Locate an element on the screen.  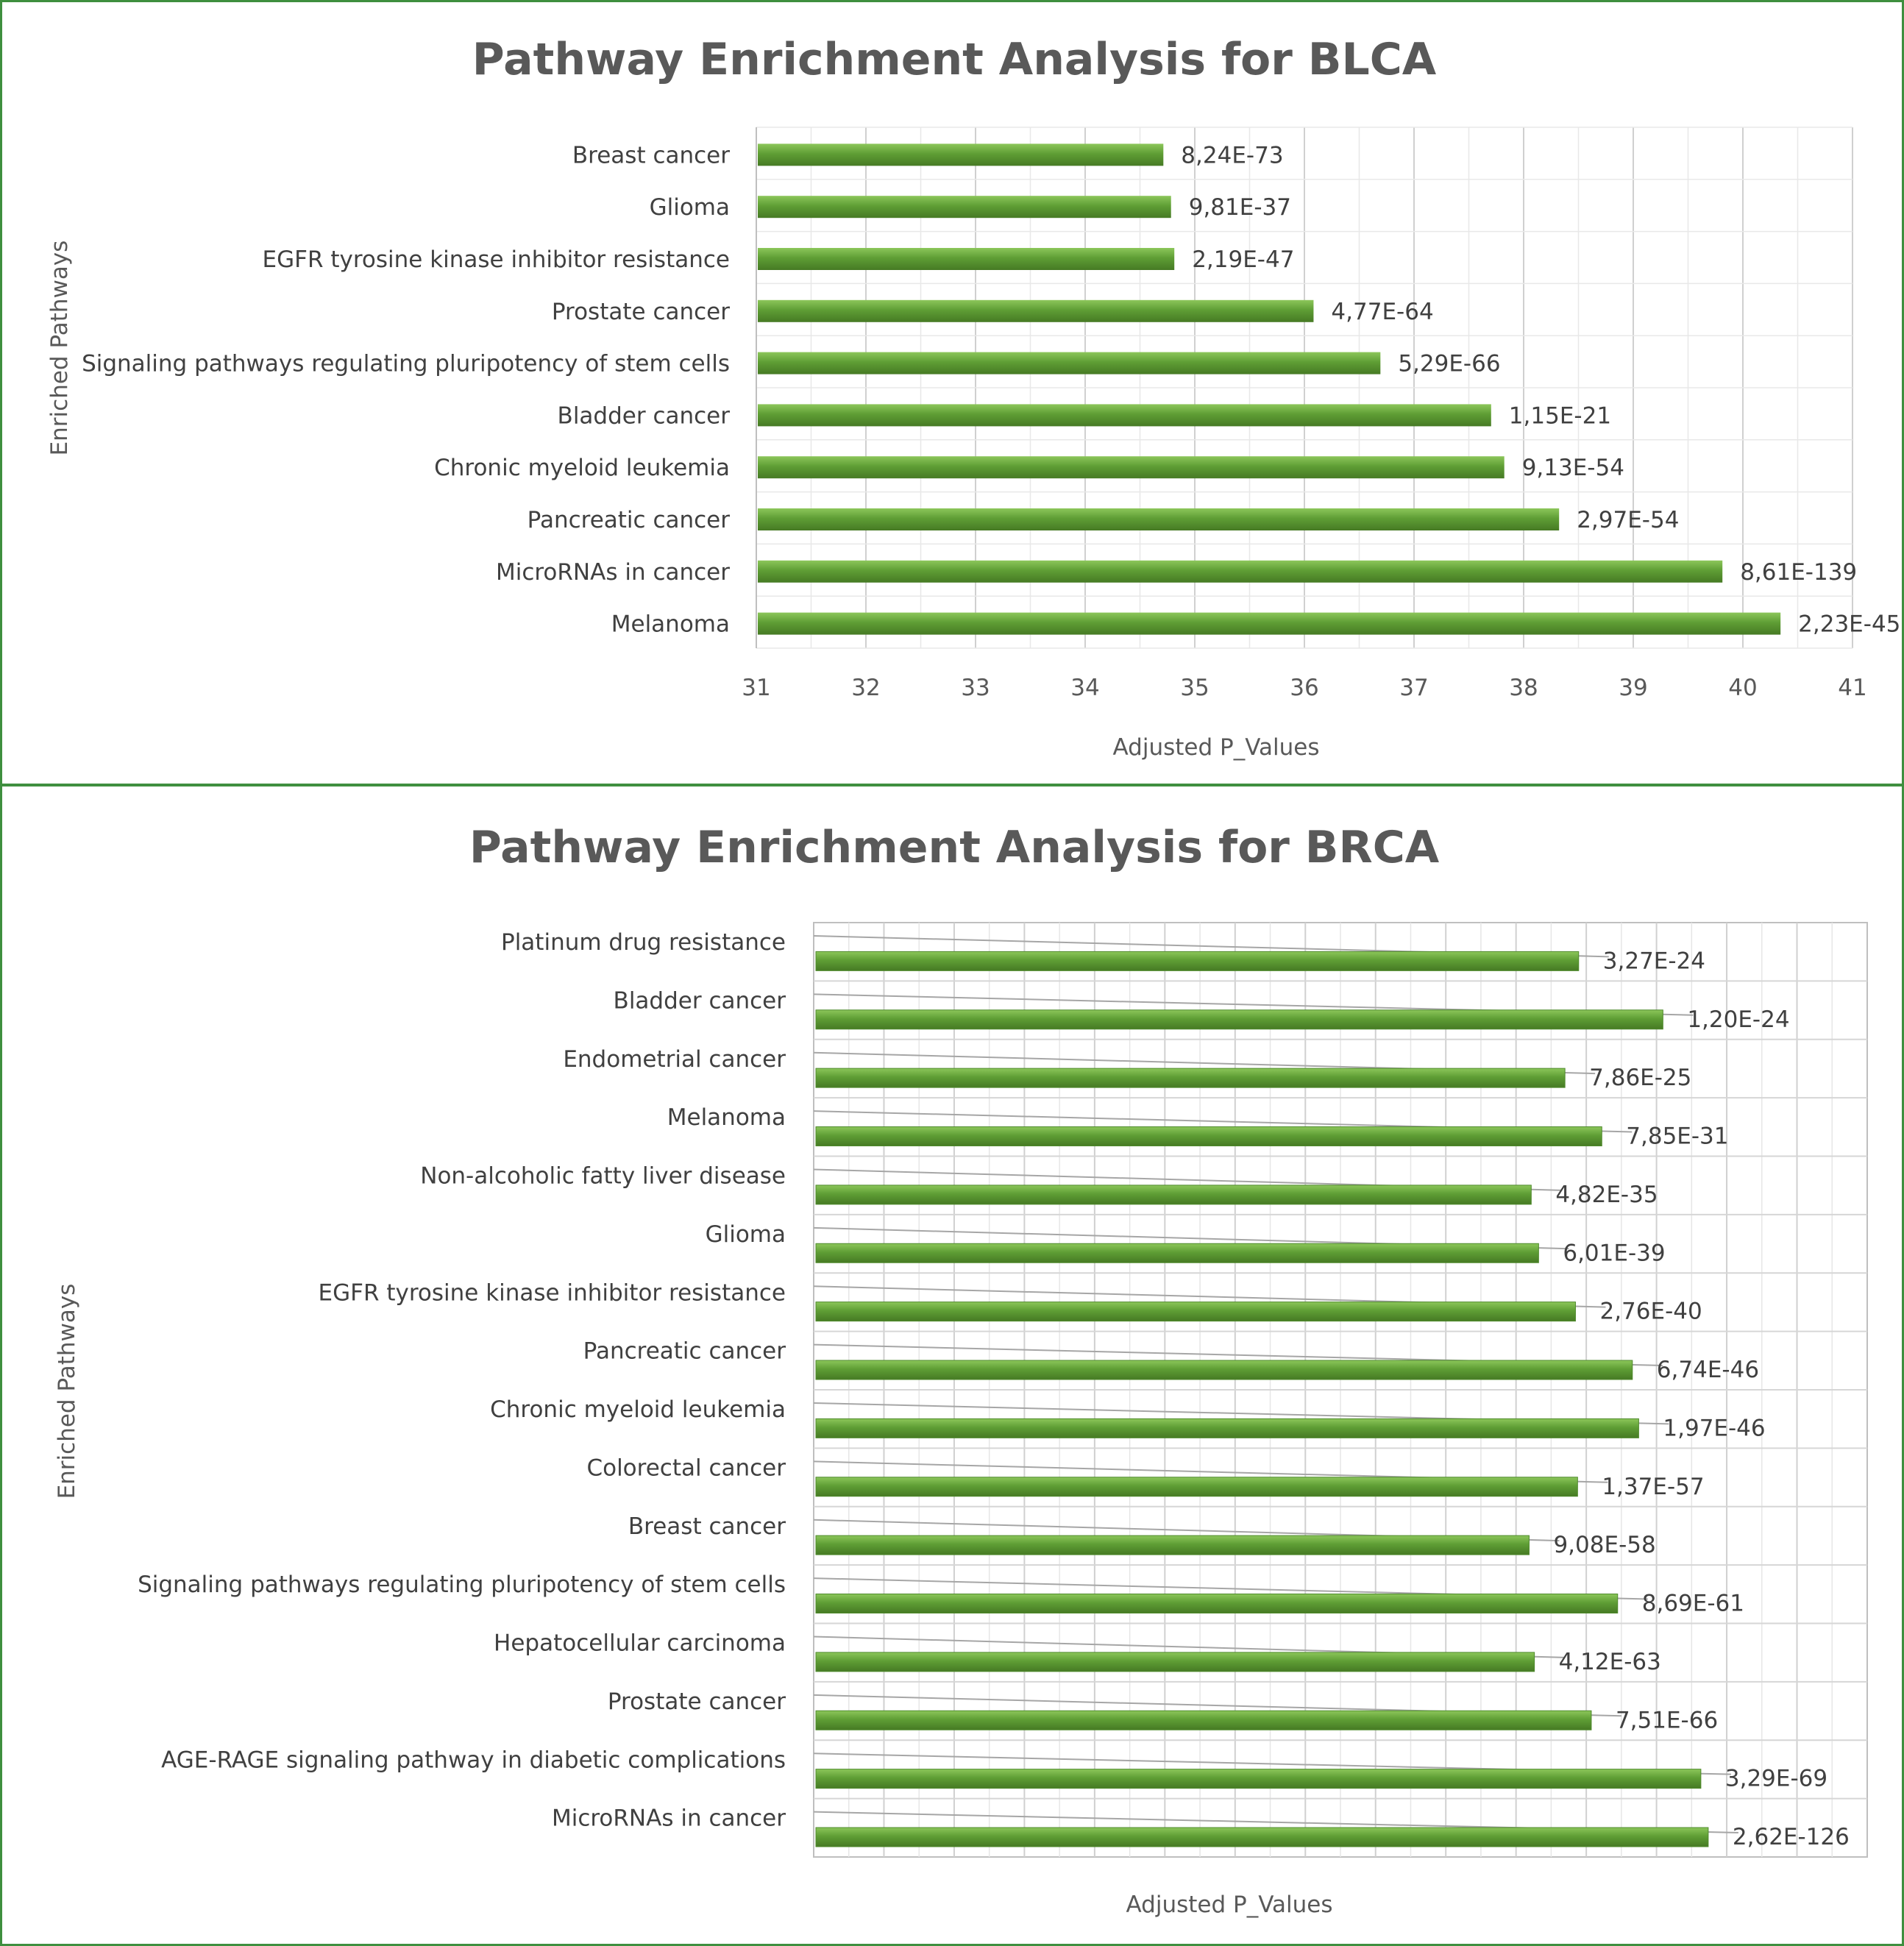
data-label: 7,85E-31 is located at coordinates (1677, 1136).